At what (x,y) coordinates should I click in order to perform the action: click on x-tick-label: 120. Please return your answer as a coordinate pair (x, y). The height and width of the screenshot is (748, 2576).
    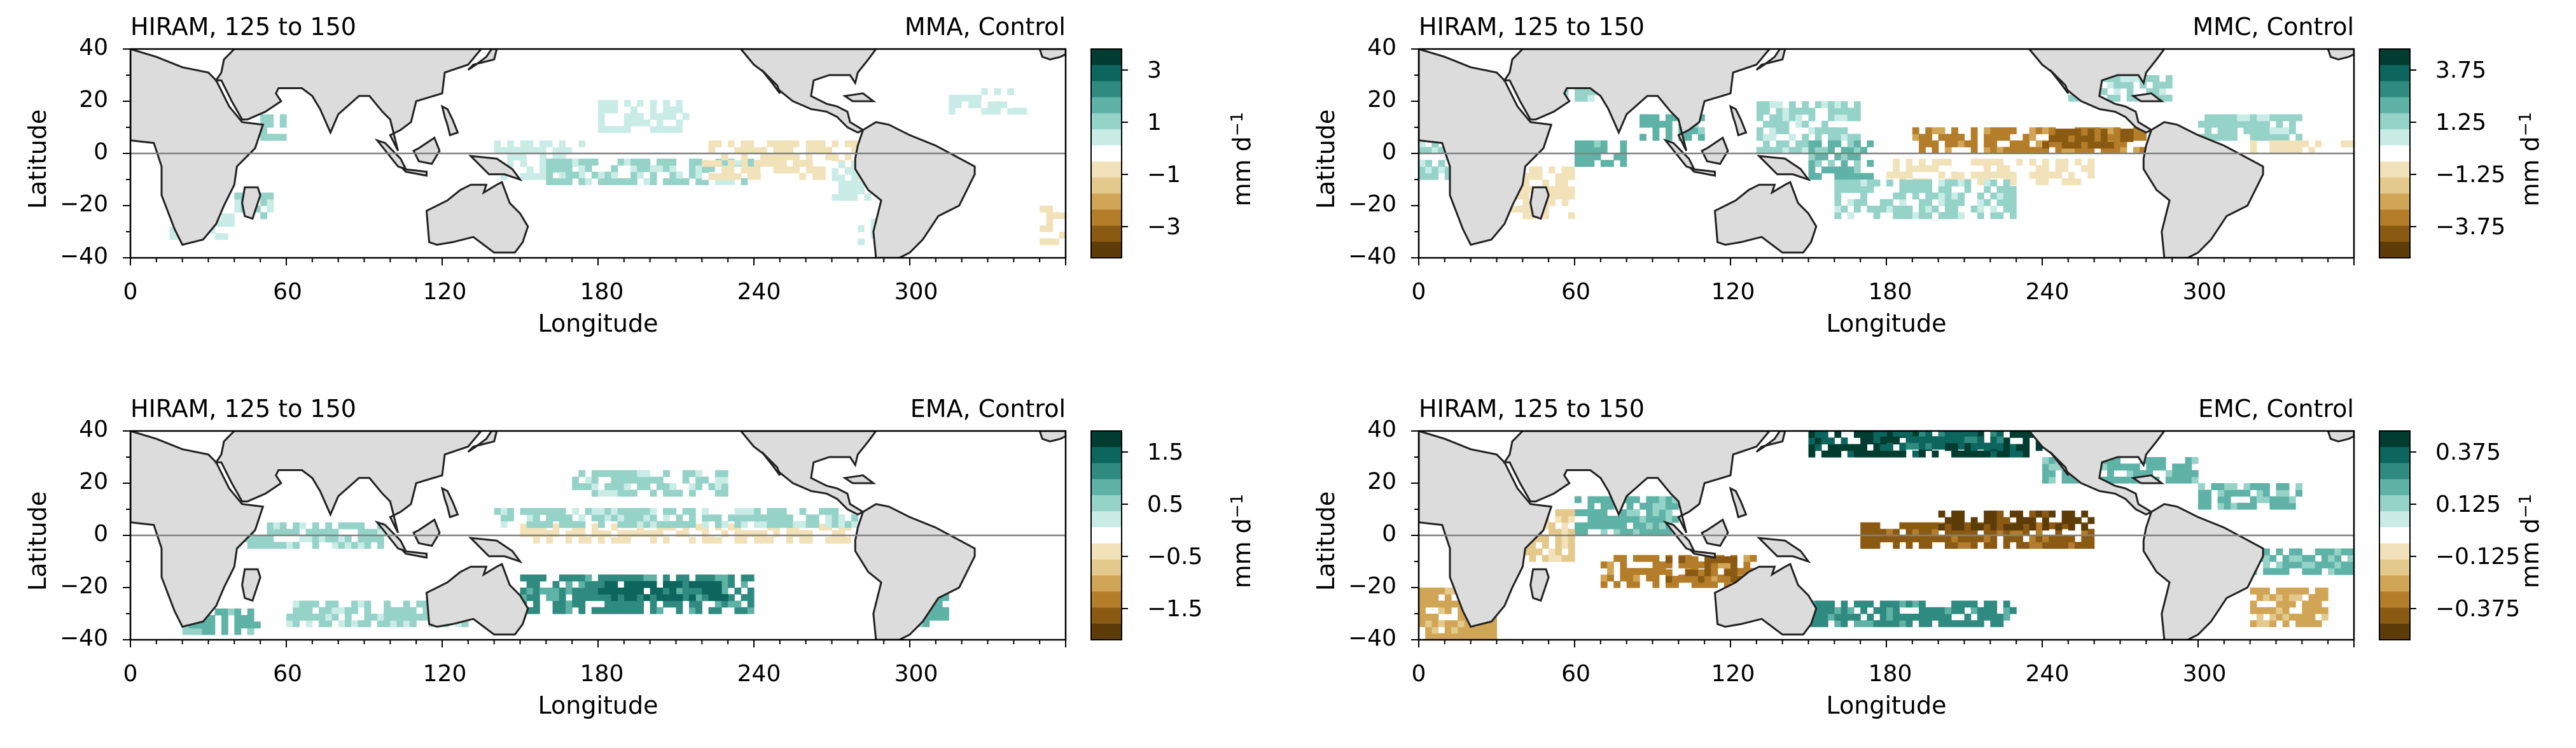
    Looking at the image, I should click on (1733, 674).